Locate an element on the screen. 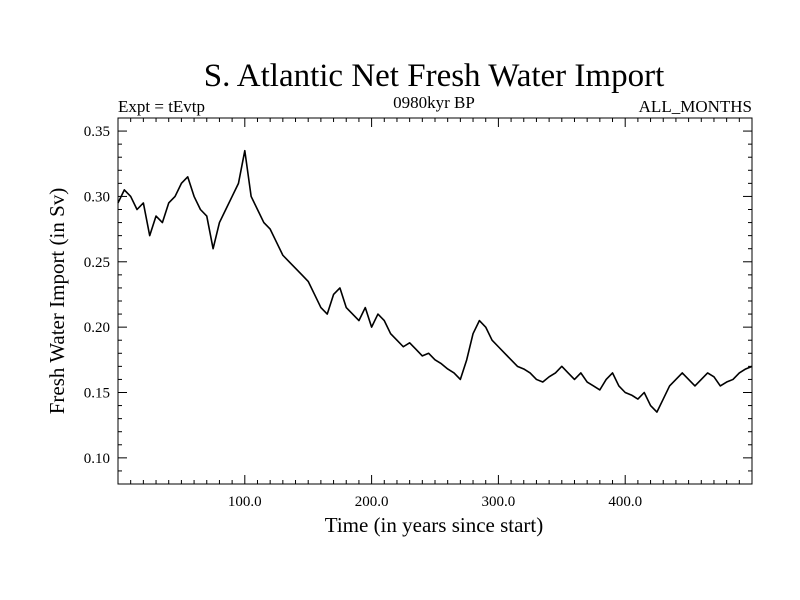 This screenshot has height=600, width=800. y-tick-label: 0.25 is located at coordinates (97, 263).